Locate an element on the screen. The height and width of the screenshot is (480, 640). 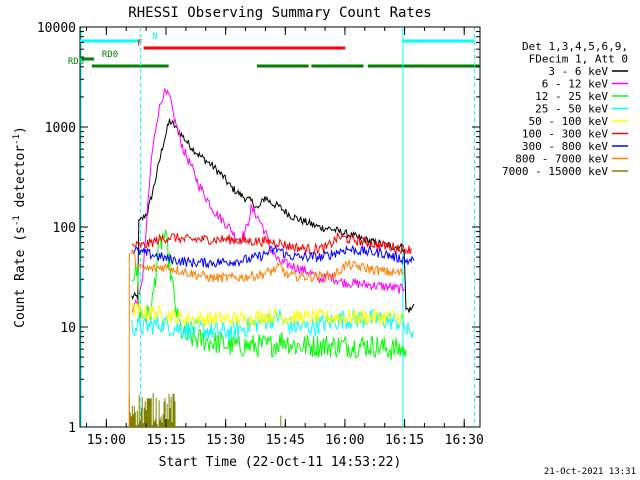
y-tick-label: 1 is located at coordinates (72, 428).